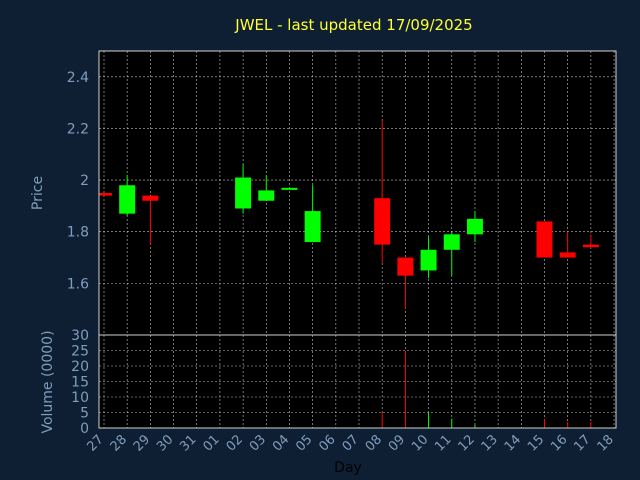 The height and width of the screenshot is (480, 640). What do you see at coordinates (304, 443) in the screenshot?
I see `day-tick-label: 05` at bounding box center [304, 443].